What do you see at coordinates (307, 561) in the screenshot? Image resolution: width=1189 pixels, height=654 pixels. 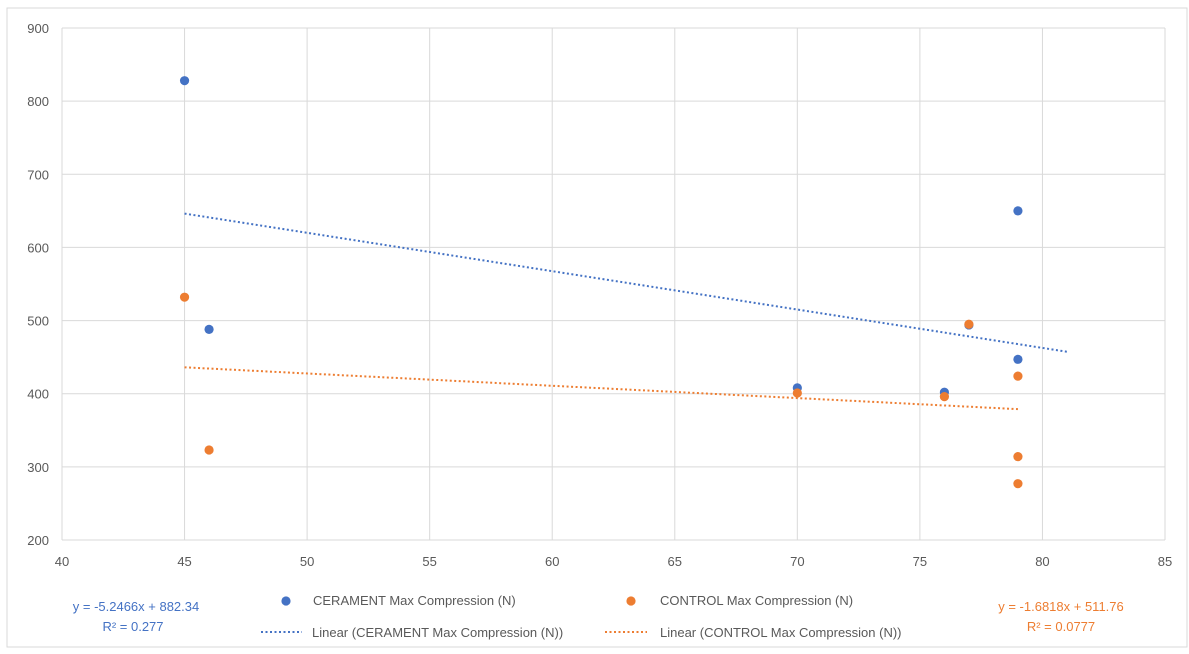 I see `x-tick-label: 50` at bounding box center [307, 561].